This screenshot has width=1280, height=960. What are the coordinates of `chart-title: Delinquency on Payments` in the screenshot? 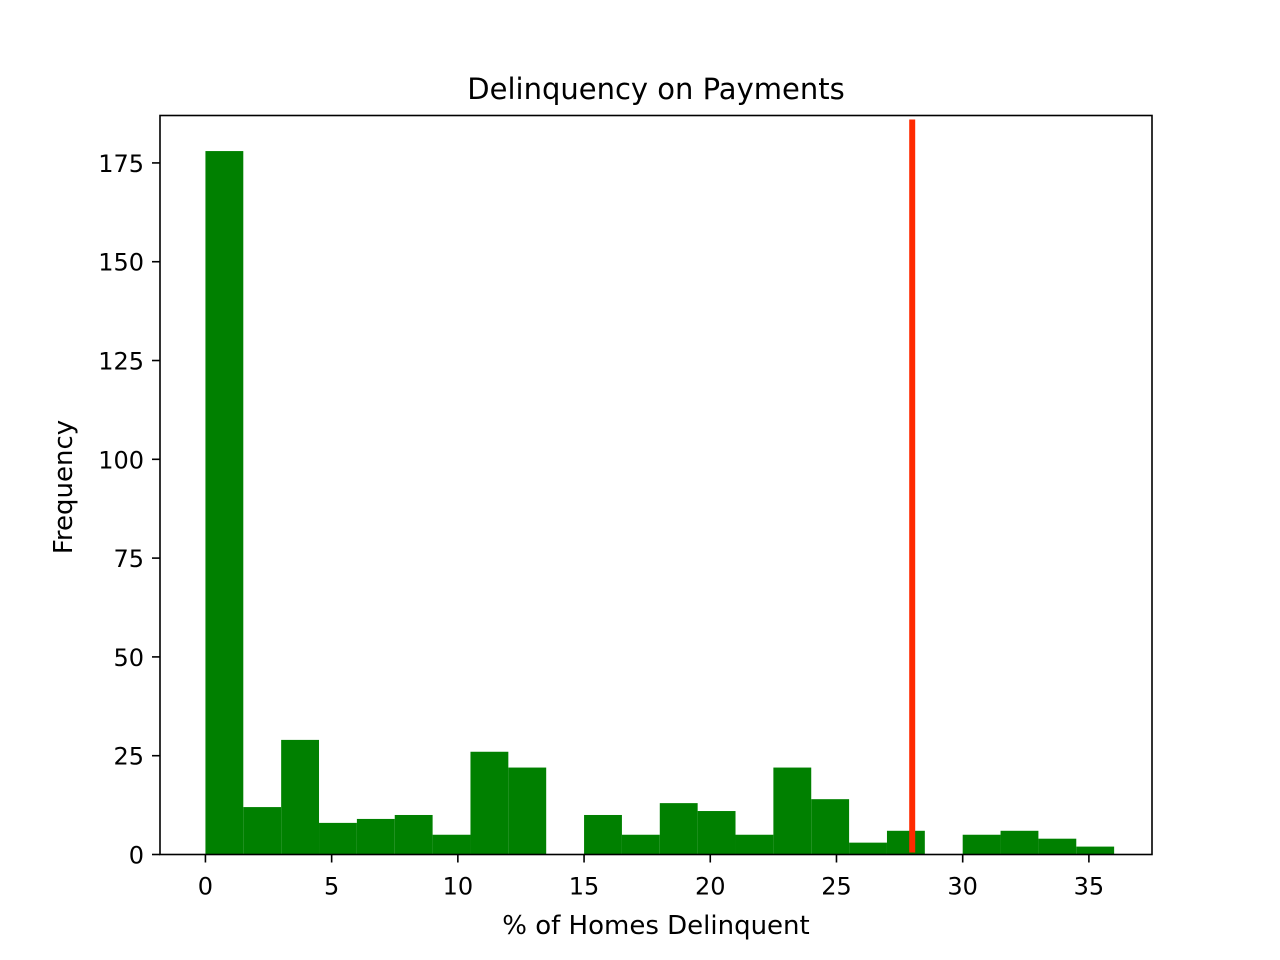 It's located at (655, 89).